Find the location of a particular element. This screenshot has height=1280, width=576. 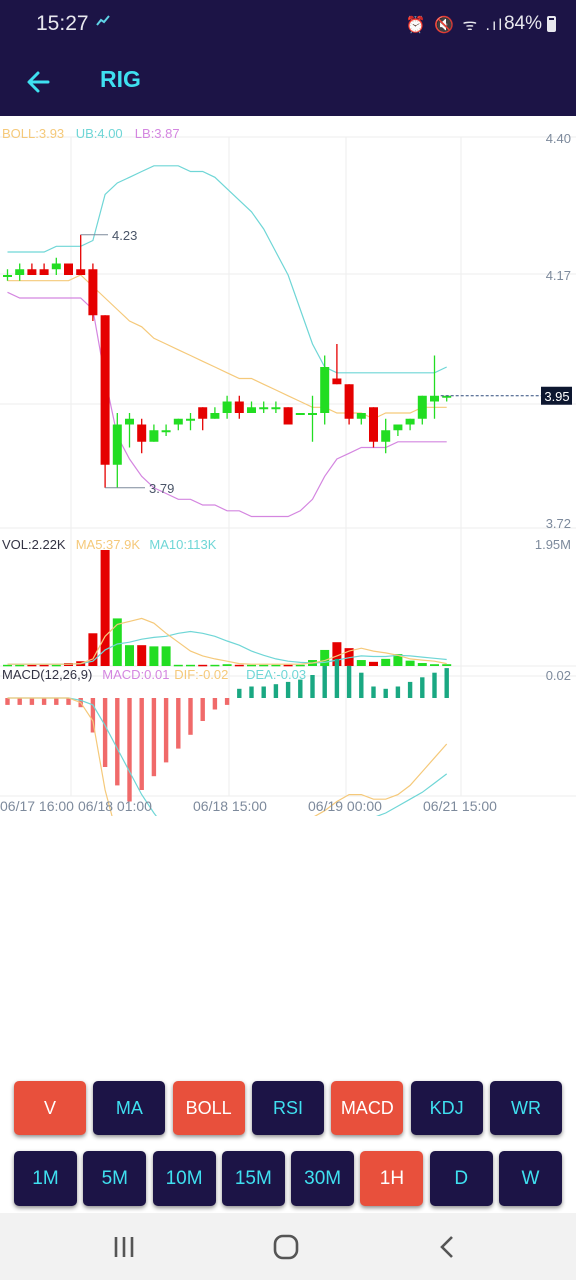

macd-legend-item: MACD(12,26,9) is located at coordinates (47, 674).